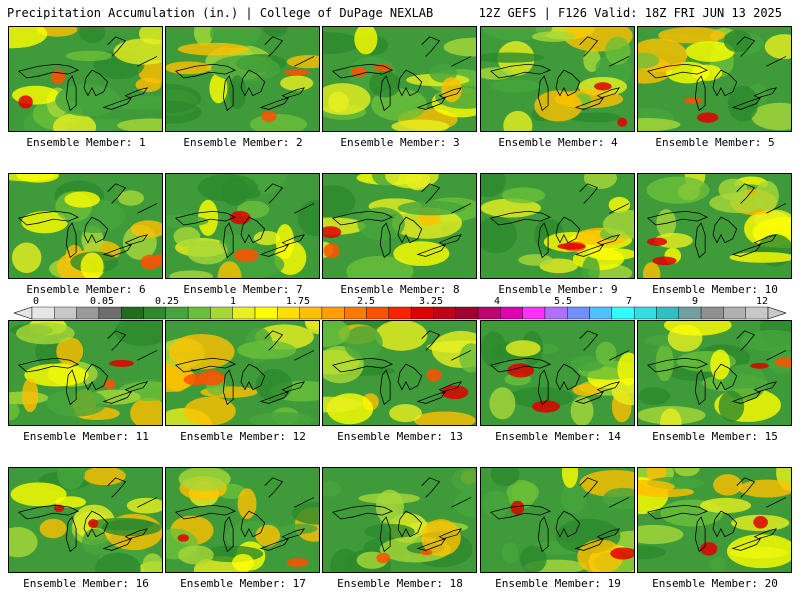 Image resolution: width=800 pixels, height=600 pixels. What do you see at coordinates (558, 583) in the screenshot?
I see `ensemble-member-label: Ensemble Member: 19` at bounding box center [558, 583].